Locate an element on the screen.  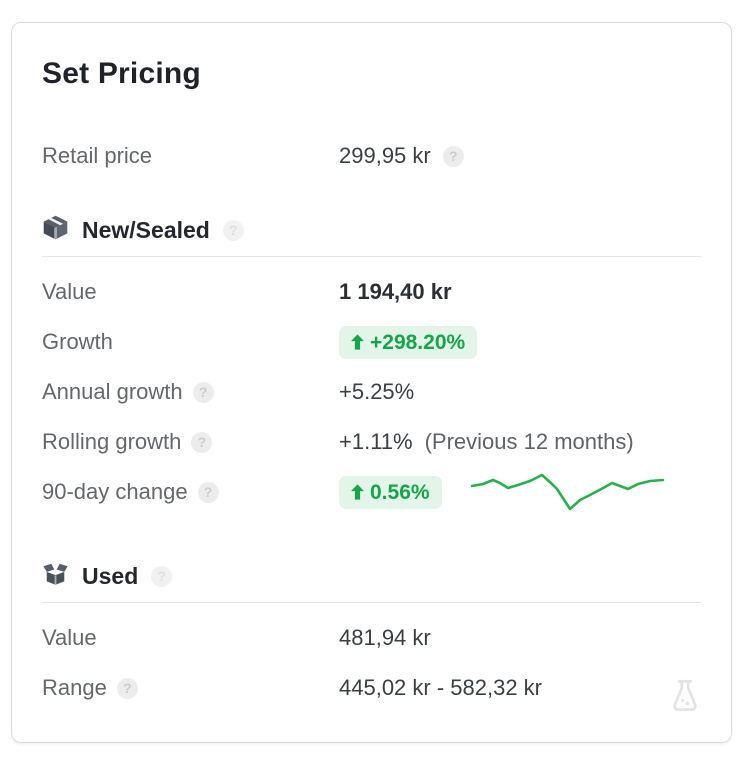
change-90-day-badge: 0.56% is located at coordinates (390, 492).